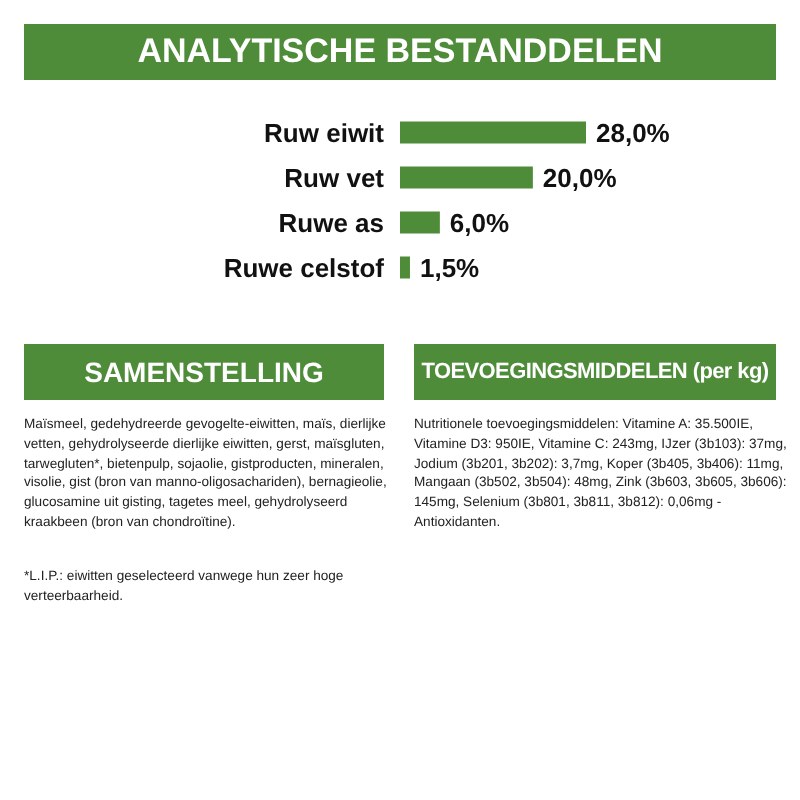 Image resolution: width=800 pixels, height=800 pixels. Describe the element at coordinates (325, 132) in the screenshot. I see `y-tick-label: Ruw eiwit` at that location.